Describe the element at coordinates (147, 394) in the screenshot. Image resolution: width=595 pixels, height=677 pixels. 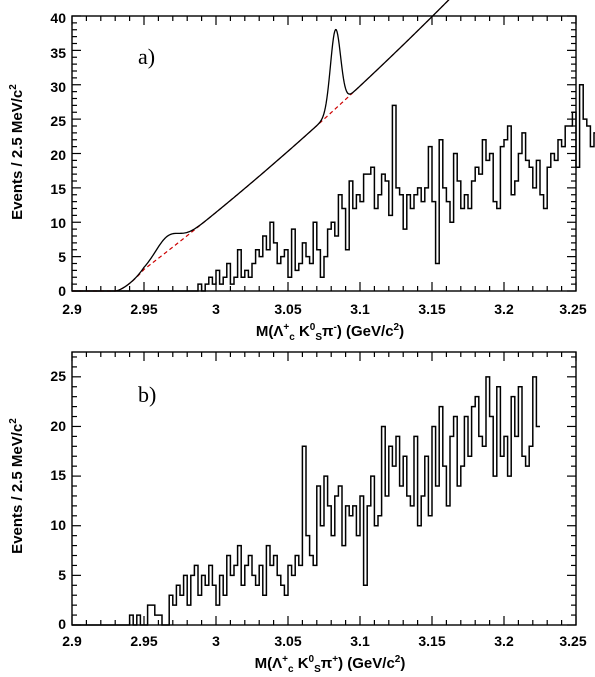
I see `panel-label-b: b)` at that location.